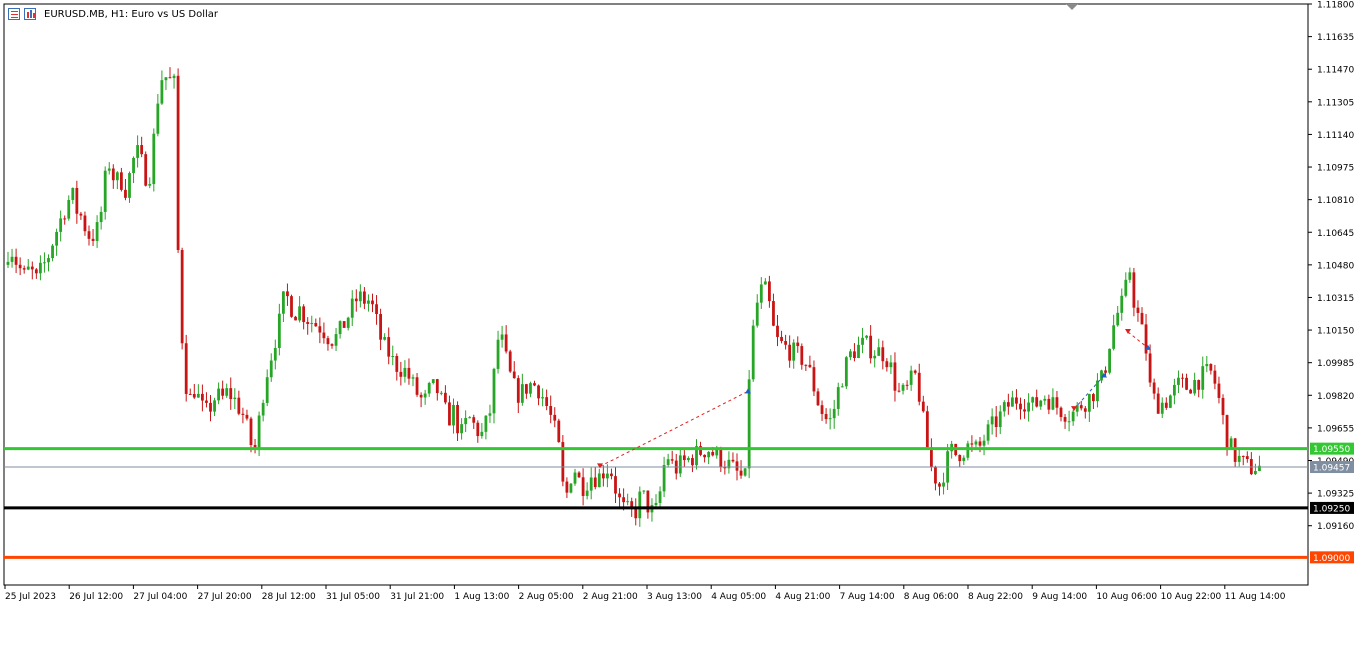 This screenshot has height=672, width=1365. I want to click on x-tick-label: 28 Jul 12:00, so click(289, 597).